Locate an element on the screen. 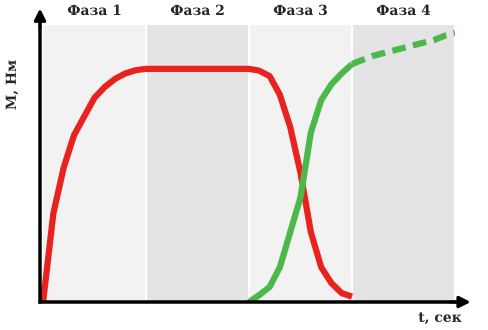  y-axis-title: М, Нм is located at coordinates (12, 85).